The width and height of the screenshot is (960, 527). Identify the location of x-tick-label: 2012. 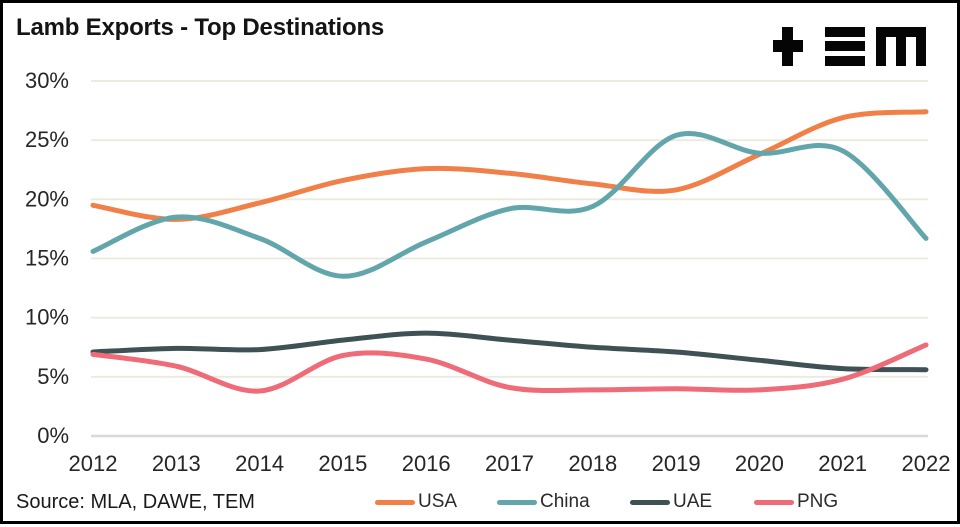
(93, 463).